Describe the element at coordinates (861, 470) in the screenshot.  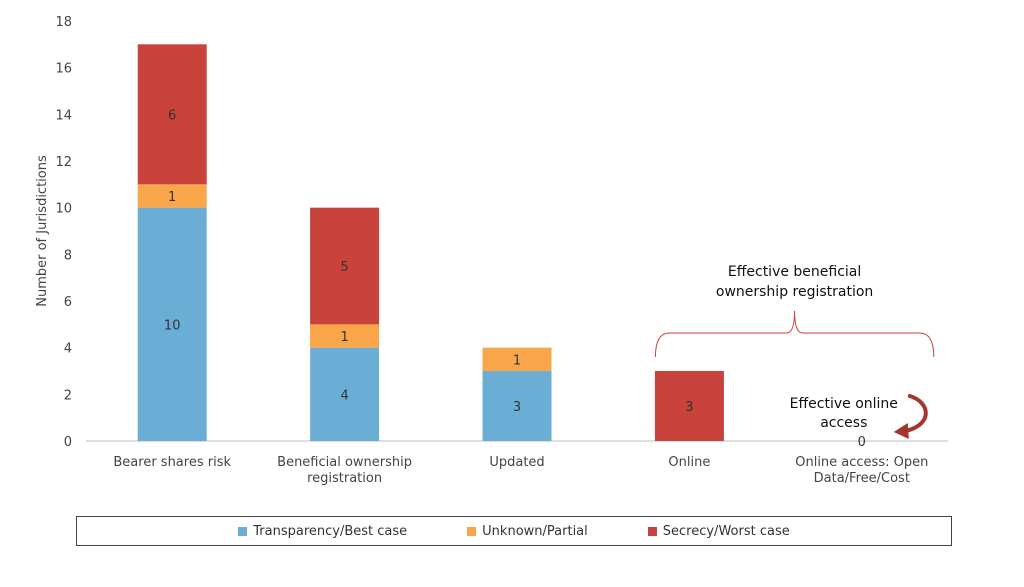
I see `x-tick-label: Online access: Open Data/Free/Cost` at that location.